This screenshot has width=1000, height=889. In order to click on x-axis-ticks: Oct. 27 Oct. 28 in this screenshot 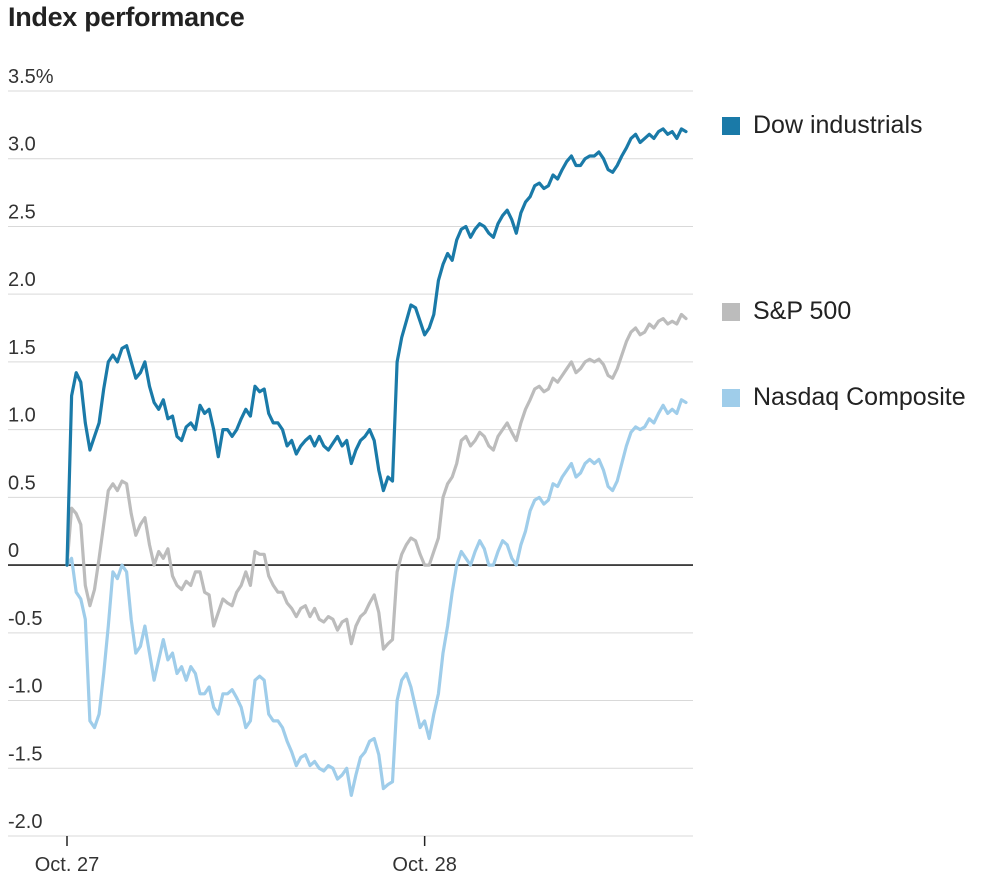, I will do `click(246, 856)`.